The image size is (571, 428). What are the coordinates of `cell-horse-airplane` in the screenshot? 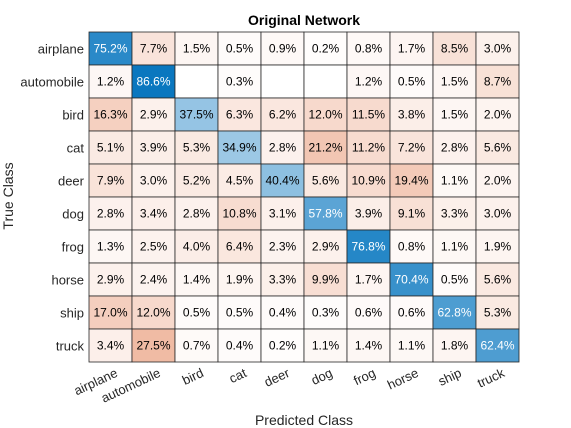 It's located at (110, 279).